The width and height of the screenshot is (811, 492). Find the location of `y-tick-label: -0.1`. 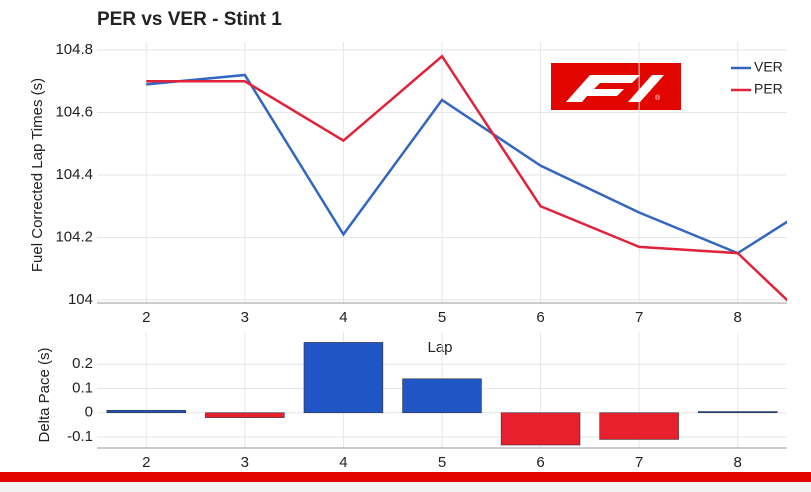

y-tick-label: -0.1 is located at coordinates (80, 436).